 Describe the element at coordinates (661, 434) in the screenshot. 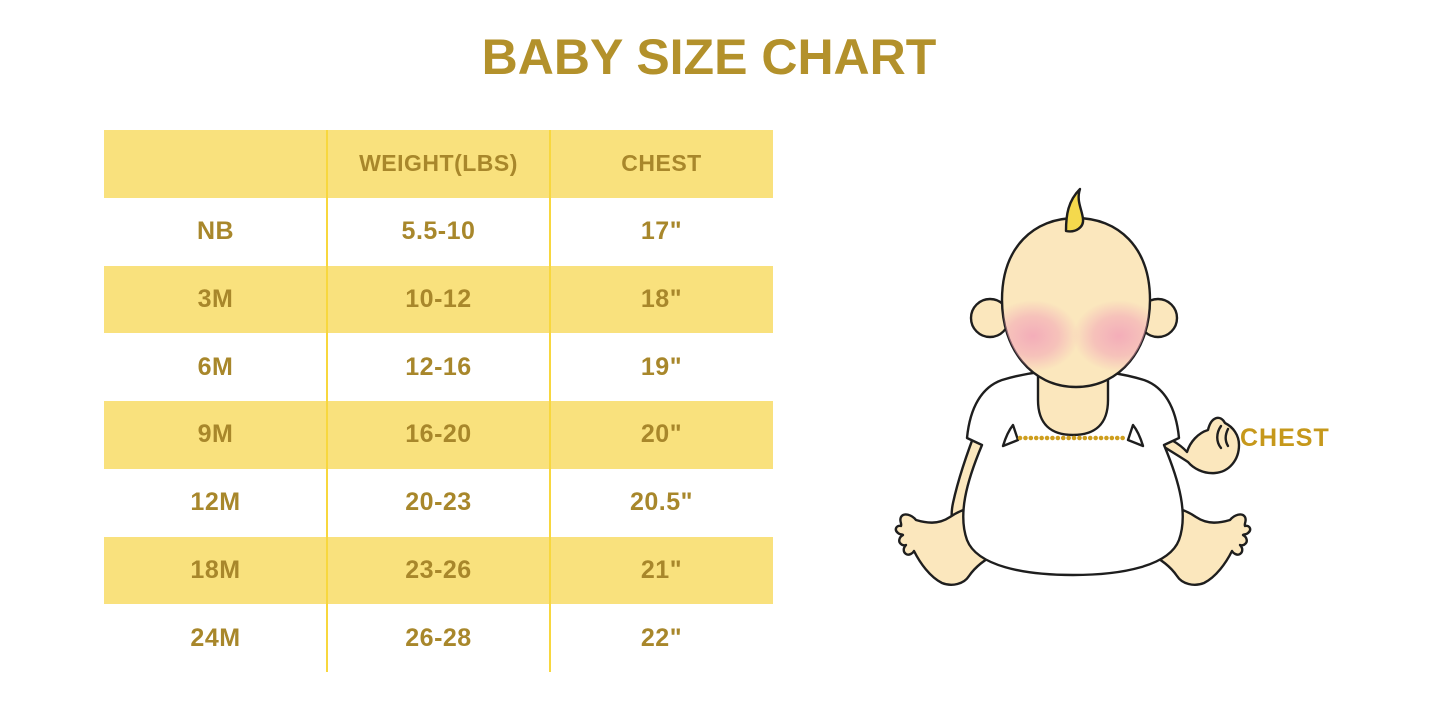

I see `chest-cell: 20"` at that location.